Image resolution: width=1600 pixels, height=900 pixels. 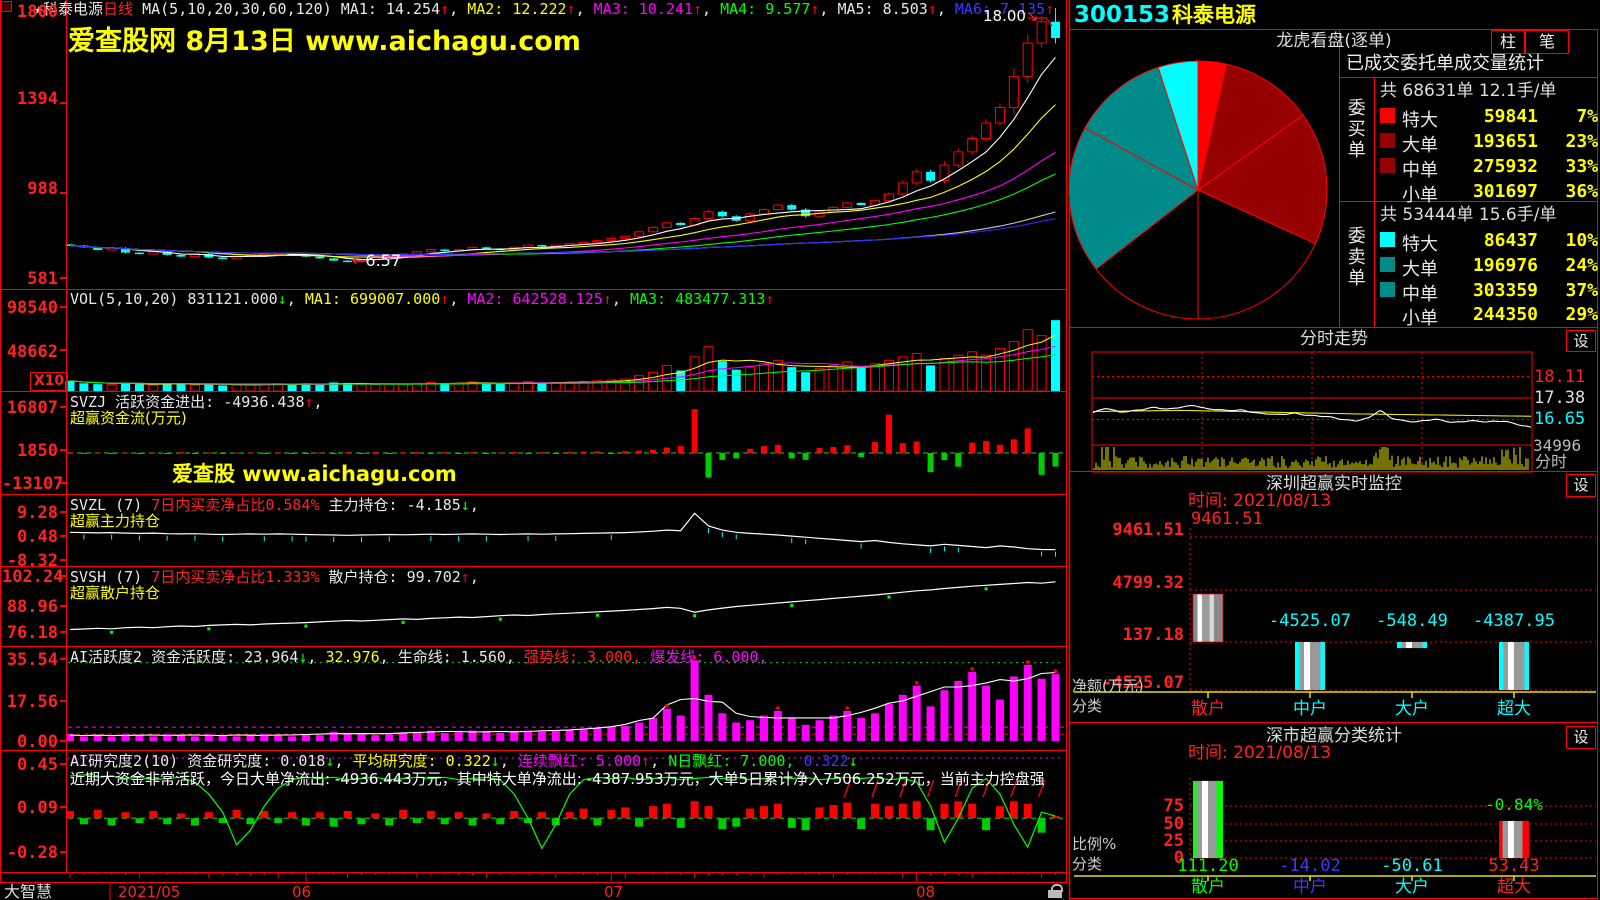 I want to click on watermark-middle: 爱查股 www.aichagu.com, so click(x=314, y=474).